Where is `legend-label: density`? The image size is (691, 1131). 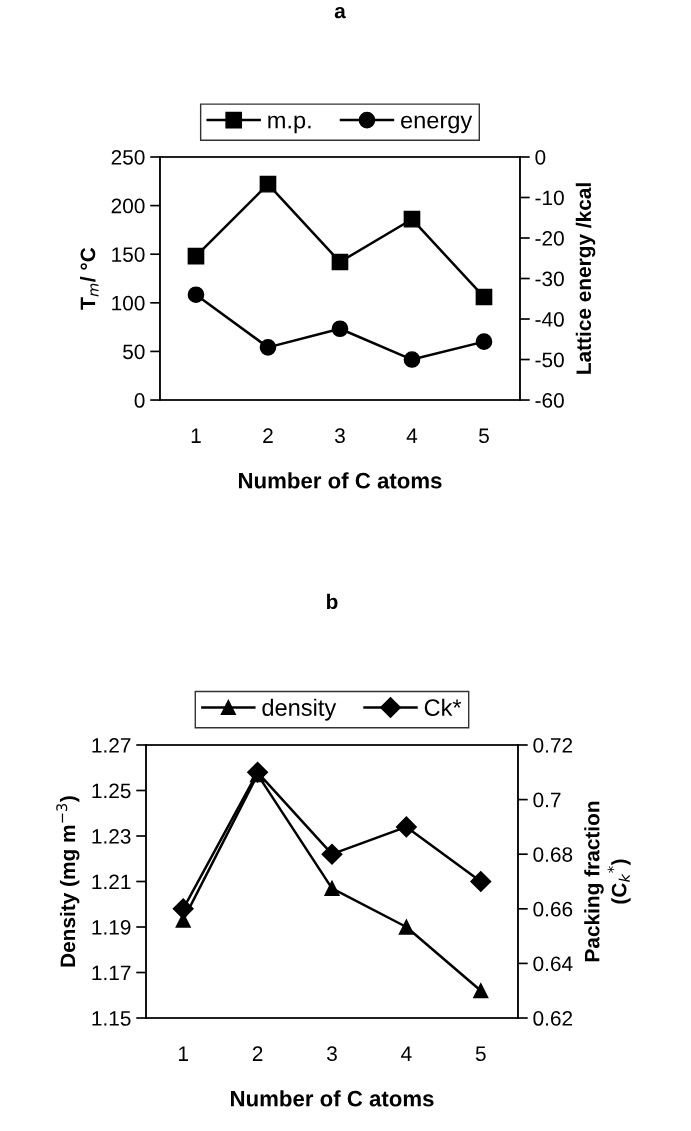
legend-label: density is located at coordinates (299, 709).